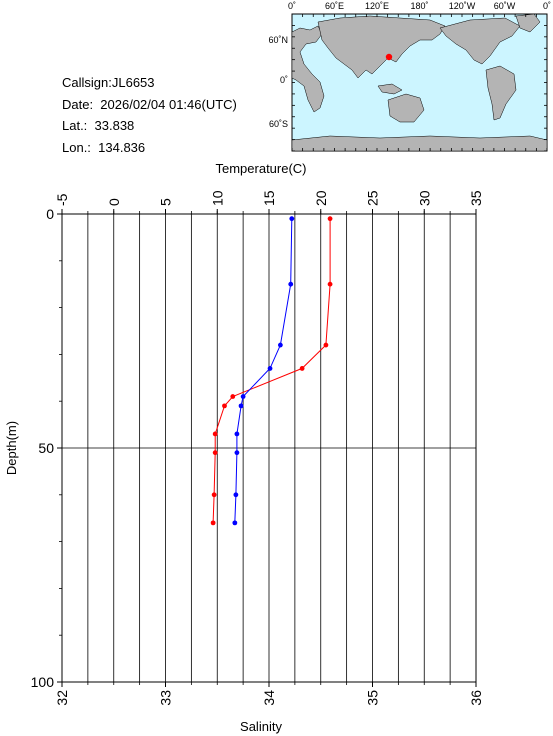 The image size is (553, 736). I want to click on temperature-ticks: -5 0 5 10 15 20 25 30 35, so click(269, 202).